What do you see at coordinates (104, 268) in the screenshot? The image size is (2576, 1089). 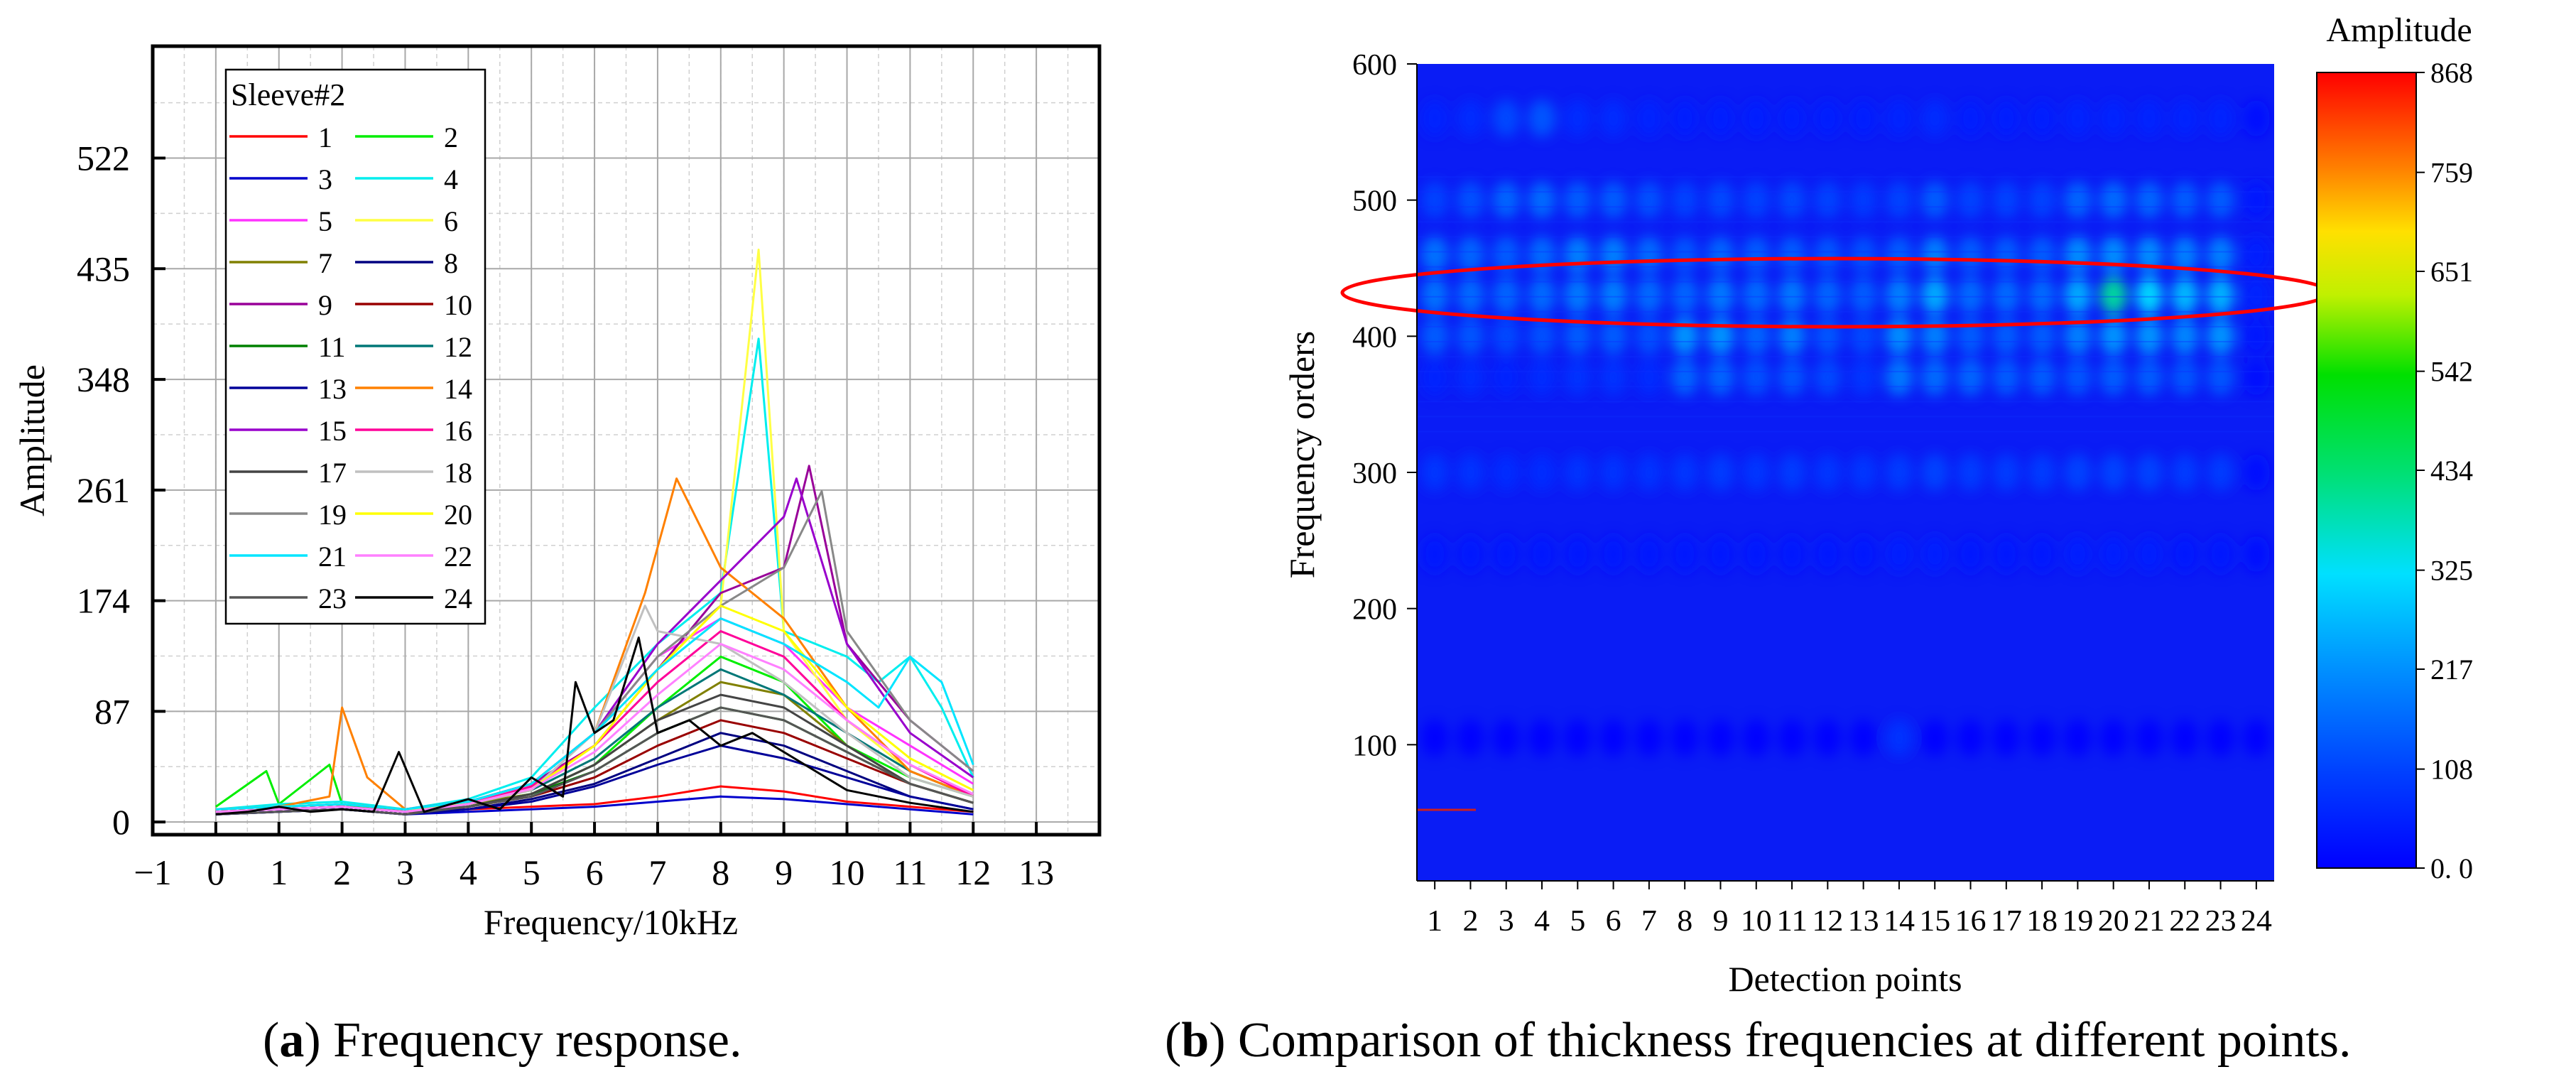 I see `y-tick-label-a: 435` at bounding box center [104, 268].